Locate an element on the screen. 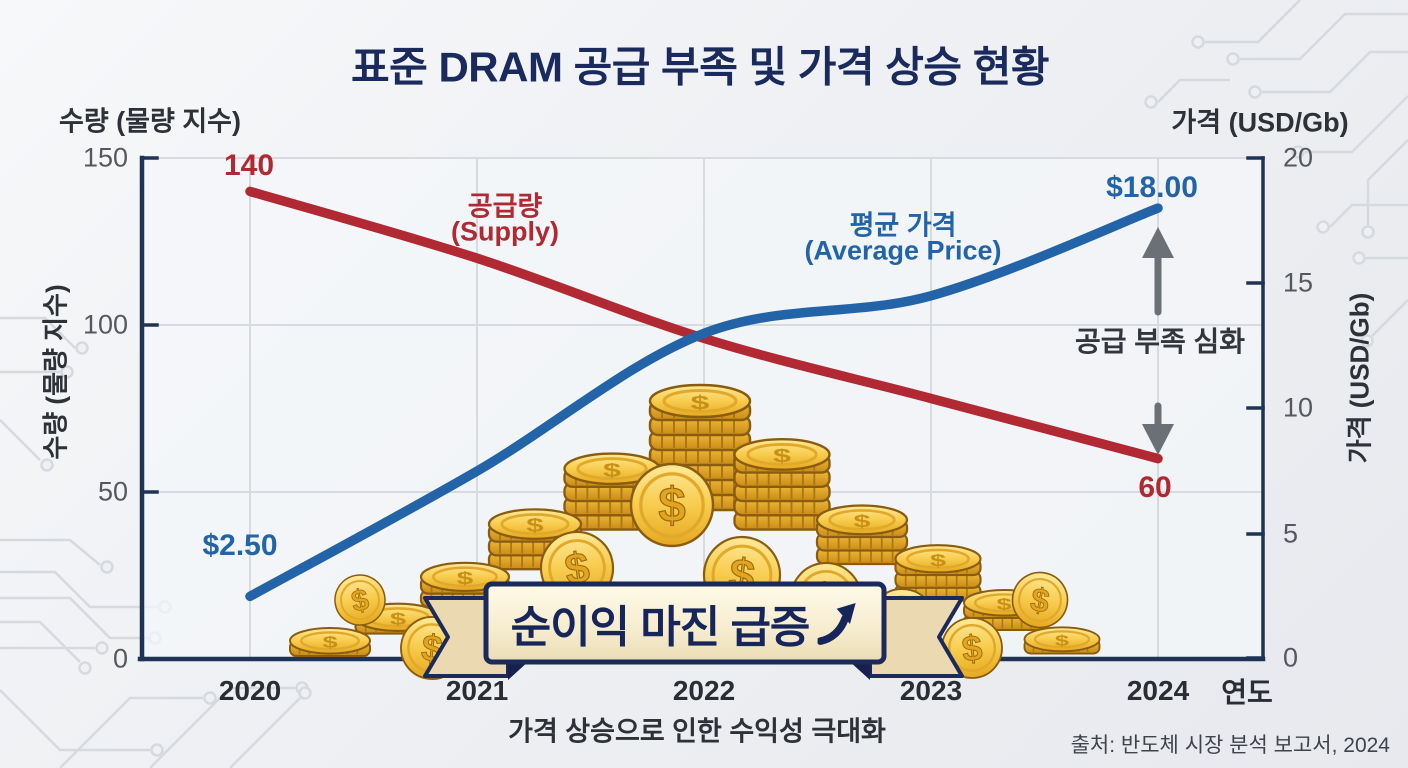  right-axis-title-rotated: 가격 (USD/Gb) is located at coordinates (1359, 378).